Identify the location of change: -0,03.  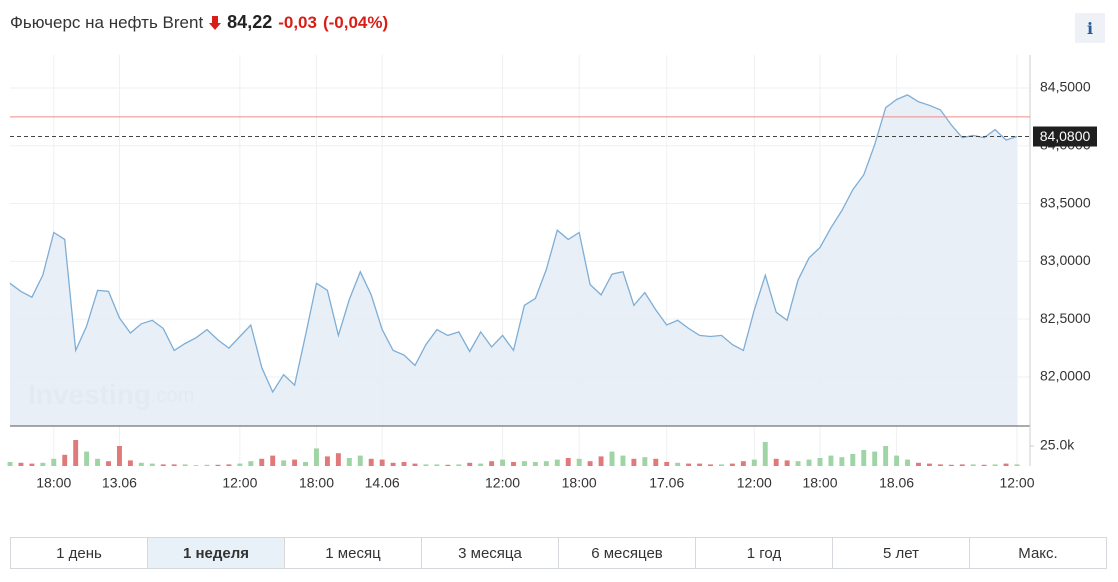
(297, 22).